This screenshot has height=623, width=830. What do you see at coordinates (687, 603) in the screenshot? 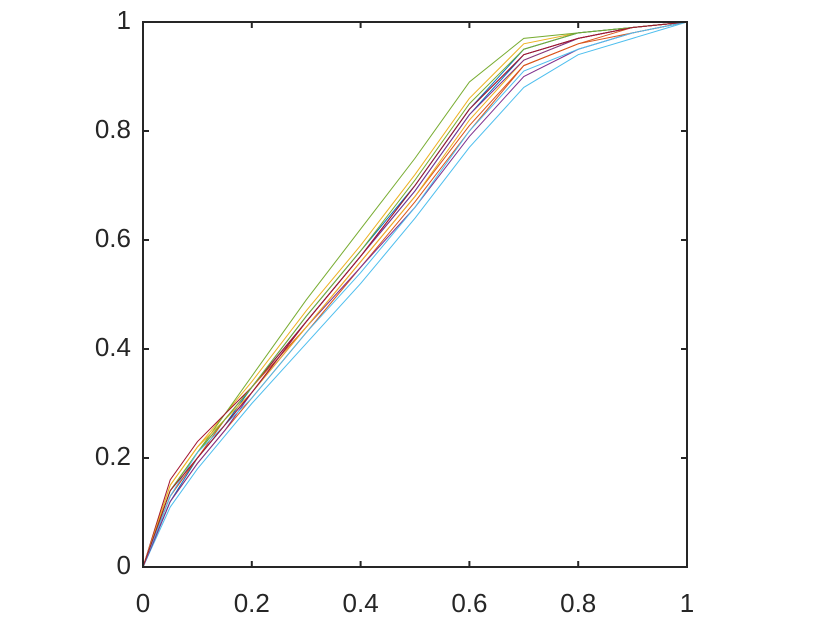
I see `x-tick-label: 1` at bounding box center [687, 603].